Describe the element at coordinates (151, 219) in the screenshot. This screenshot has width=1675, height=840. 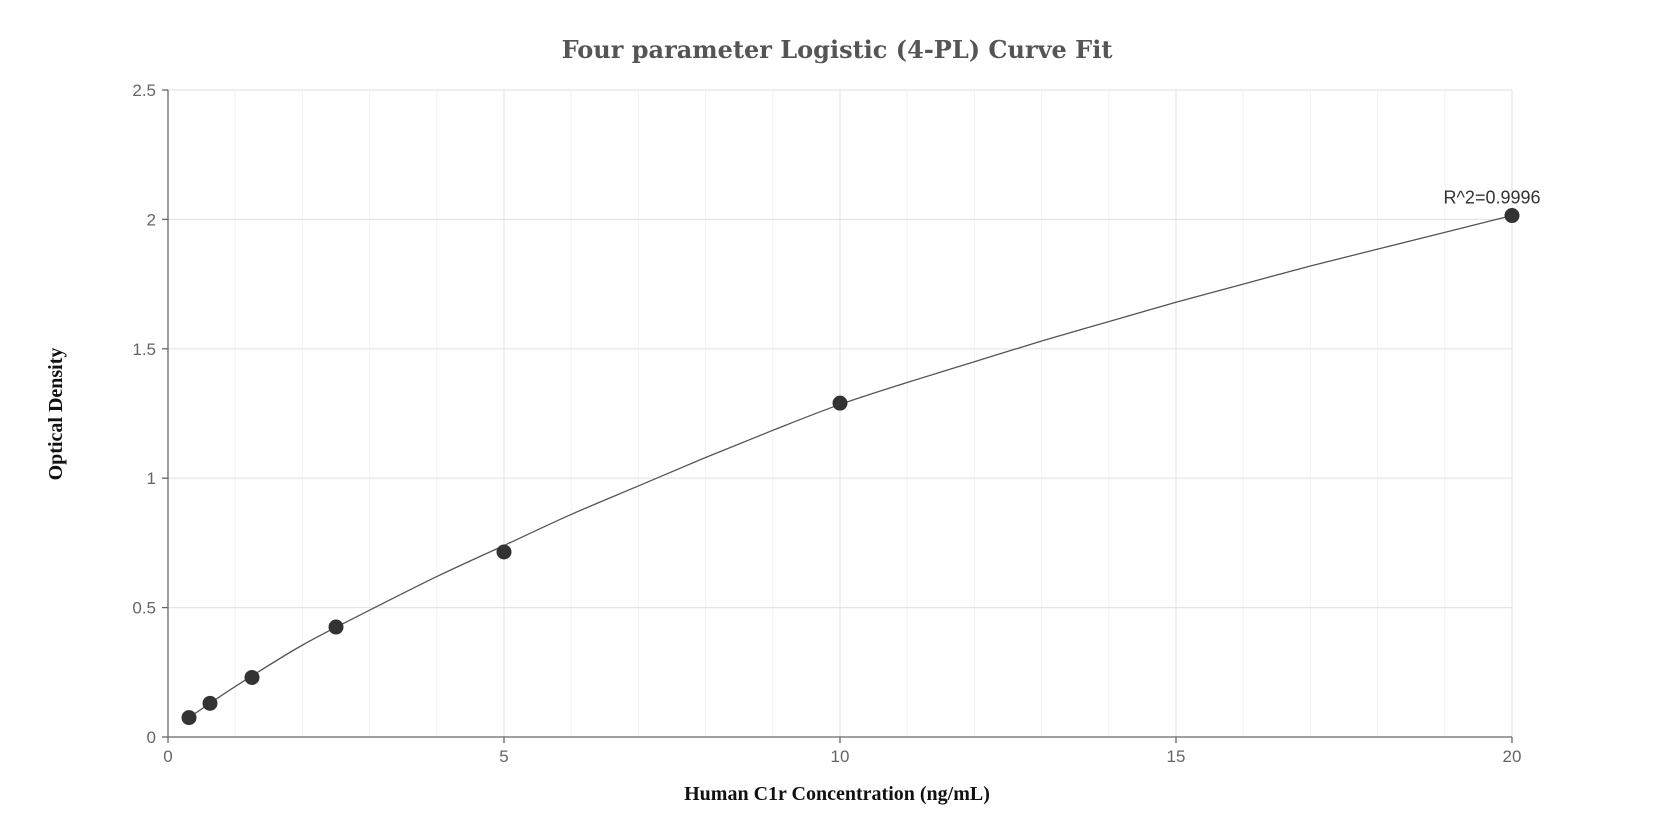
I see `y-tick-label: 2` at that location.